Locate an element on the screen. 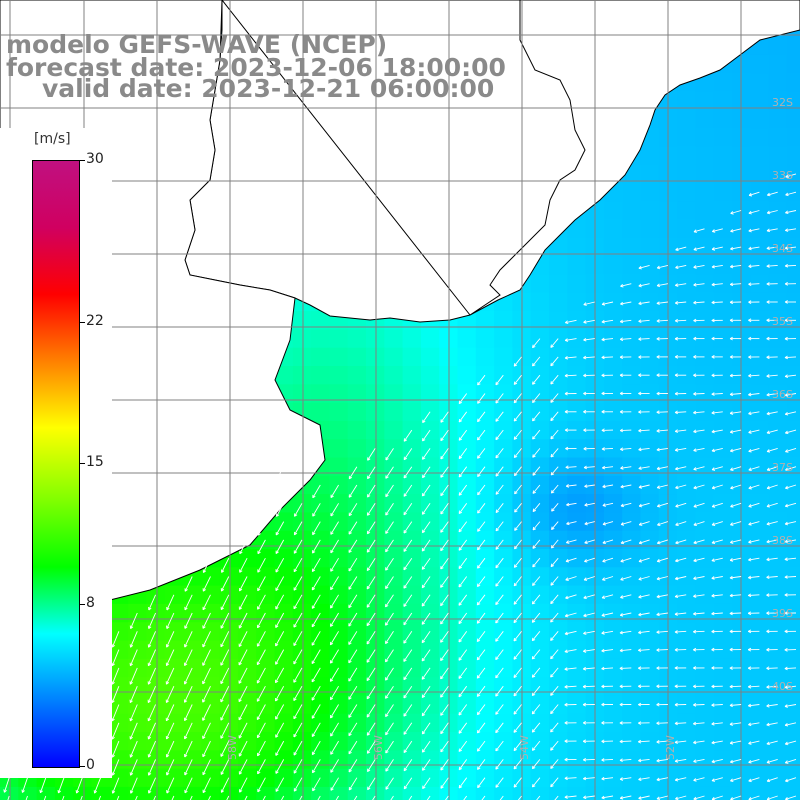 This screenshot has height=800, width=800. latitude-label: 39S is located at coordinates (782, 613).